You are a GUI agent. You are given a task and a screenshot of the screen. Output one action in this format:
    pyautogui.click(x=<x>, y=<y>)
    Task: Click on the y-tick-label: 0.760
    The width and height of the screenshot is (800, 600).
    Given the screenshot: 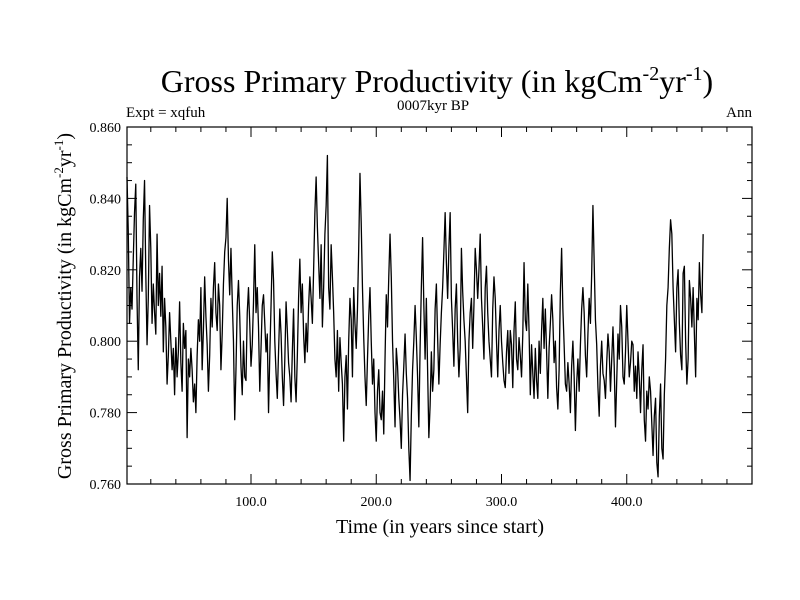 What is the action you would take?
    pyautogui.click(x=106, y=485)
    